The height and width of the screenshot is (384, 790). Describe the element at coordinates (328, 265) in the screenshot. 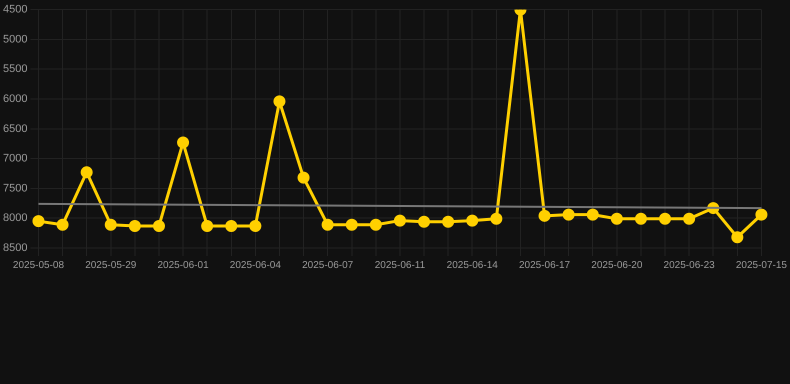

I see `x-tick-label: 2025-06-07` at that location.